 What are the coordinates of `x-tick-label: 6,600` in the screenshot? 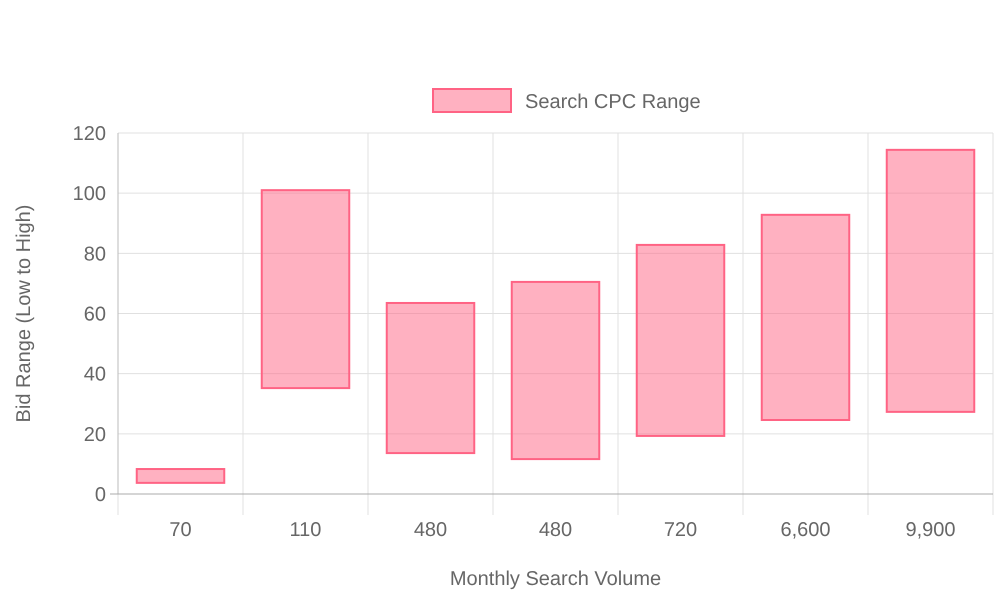 It's located at (805, 530).